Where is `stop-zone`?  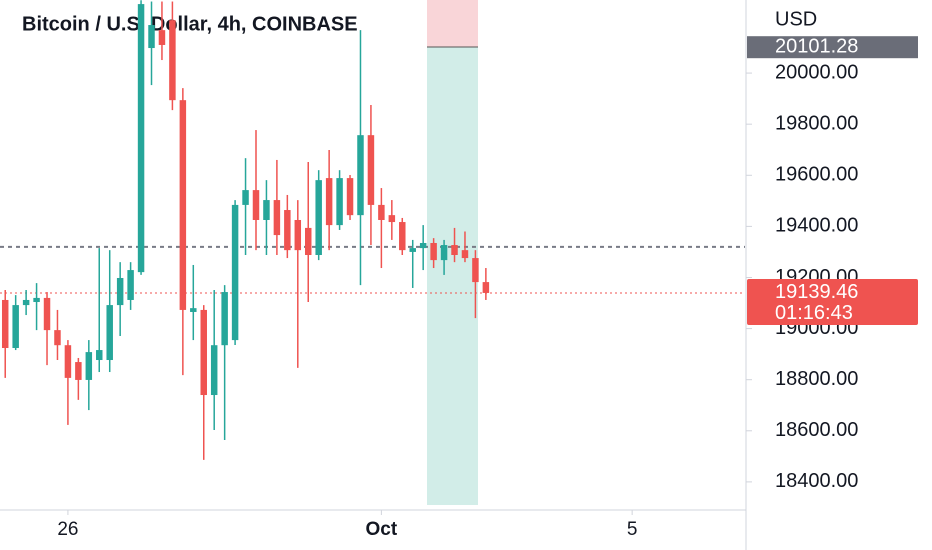
stop-zone is located at coordinates (452, 23).